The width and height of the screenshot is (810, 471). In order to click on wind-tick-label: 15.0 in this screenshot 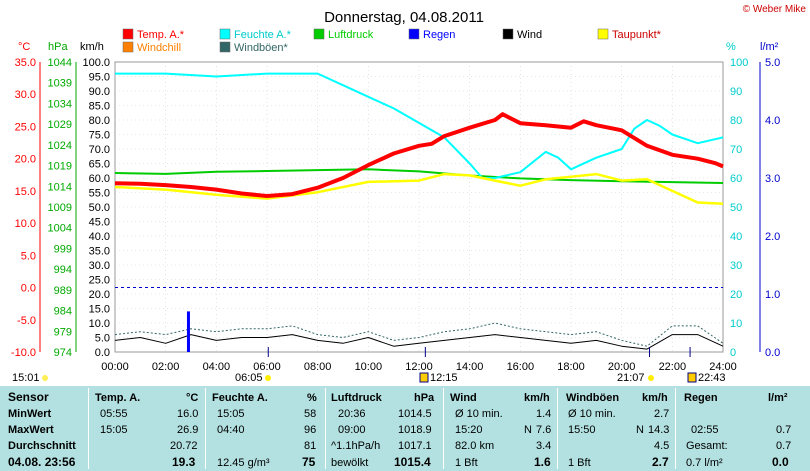, I will do `click(99, 310)`.